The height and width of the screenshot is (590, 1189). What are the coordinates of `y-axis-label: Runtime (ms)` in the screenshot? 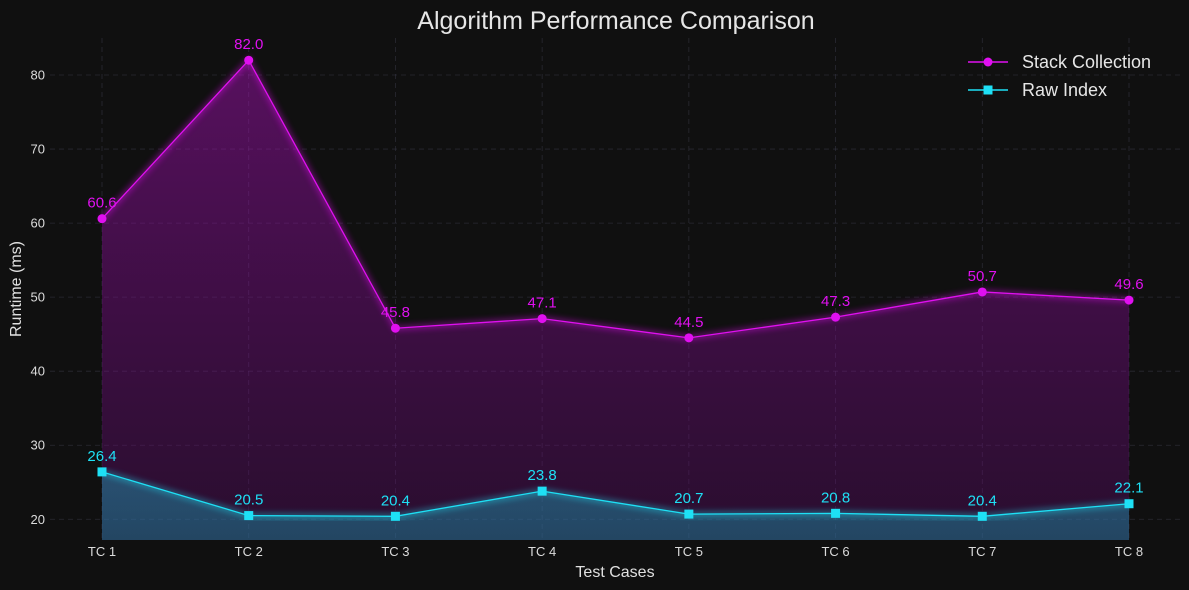 It's located at (16, 289).